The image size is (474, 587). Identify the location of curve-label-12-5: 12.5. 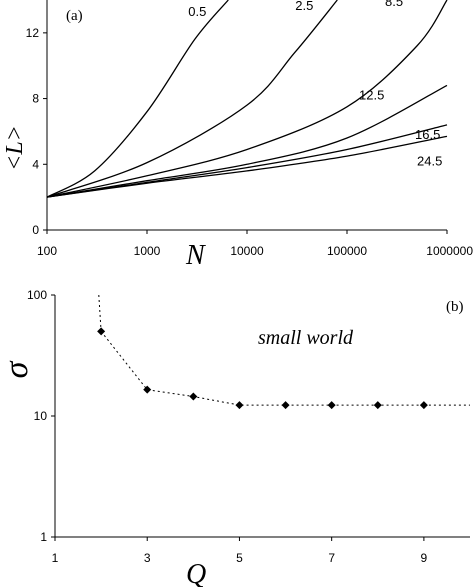
(371, 94).